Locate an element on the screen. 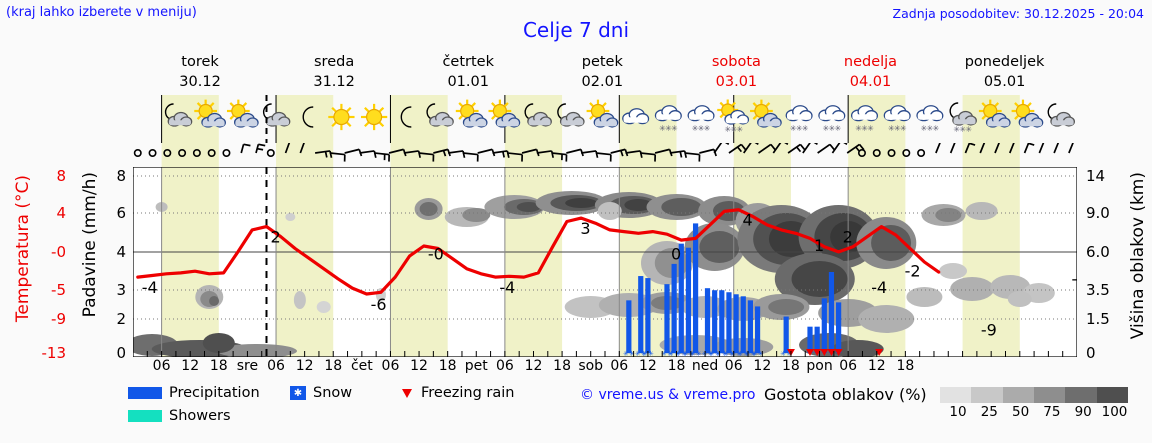 The image size is (1152, 443). precipitation-tick-5: 0 is located at coordinates (121, 353).